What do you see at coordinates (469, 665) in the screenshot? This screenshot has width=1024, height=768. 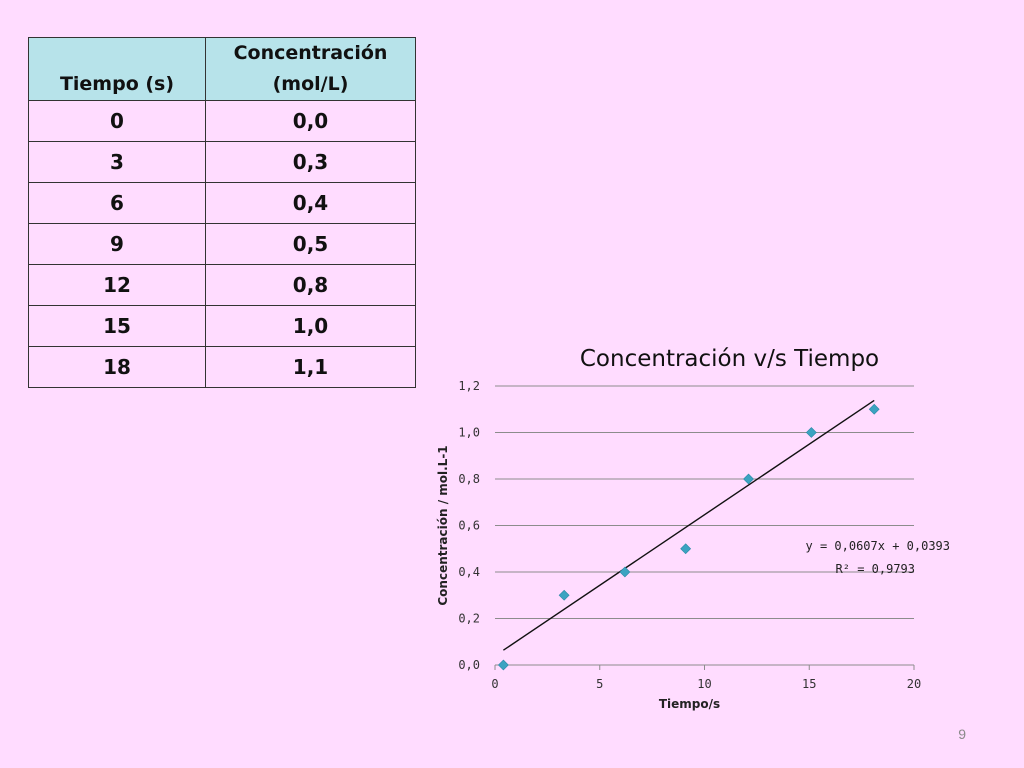 I see `y-tick-label: 0,0` at bounding box center [469, 665].